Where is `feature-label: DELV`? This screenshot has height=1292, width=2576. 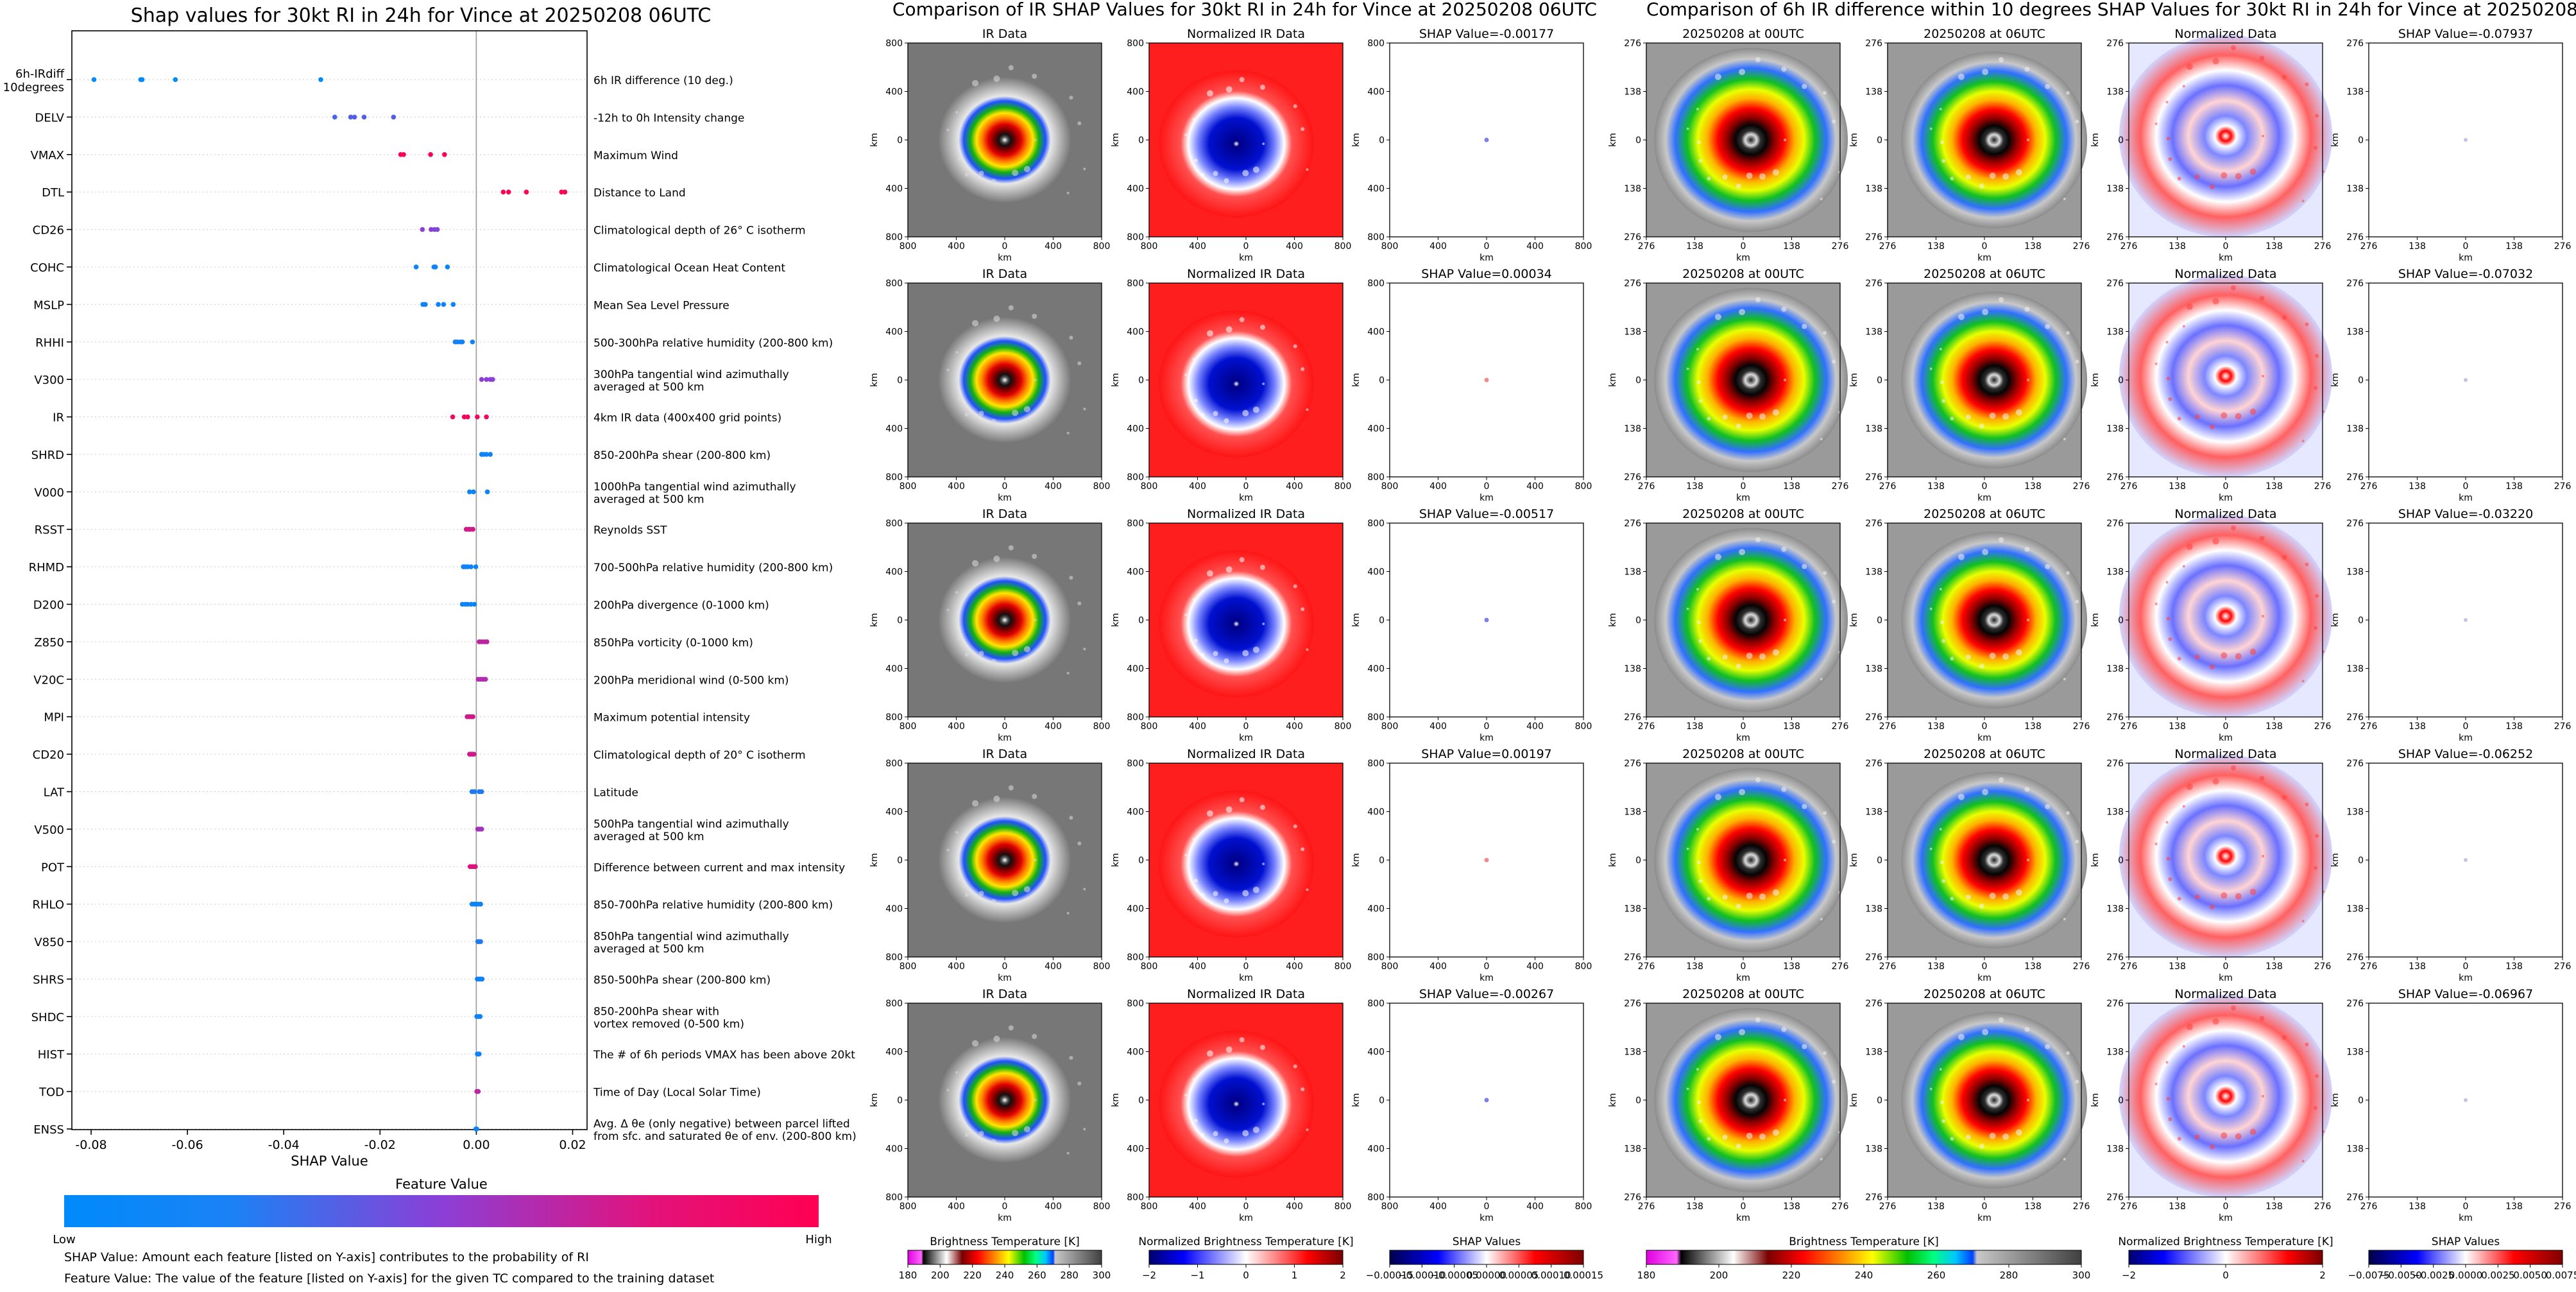 feature-label: DELV is located at coordinates (49, 118).